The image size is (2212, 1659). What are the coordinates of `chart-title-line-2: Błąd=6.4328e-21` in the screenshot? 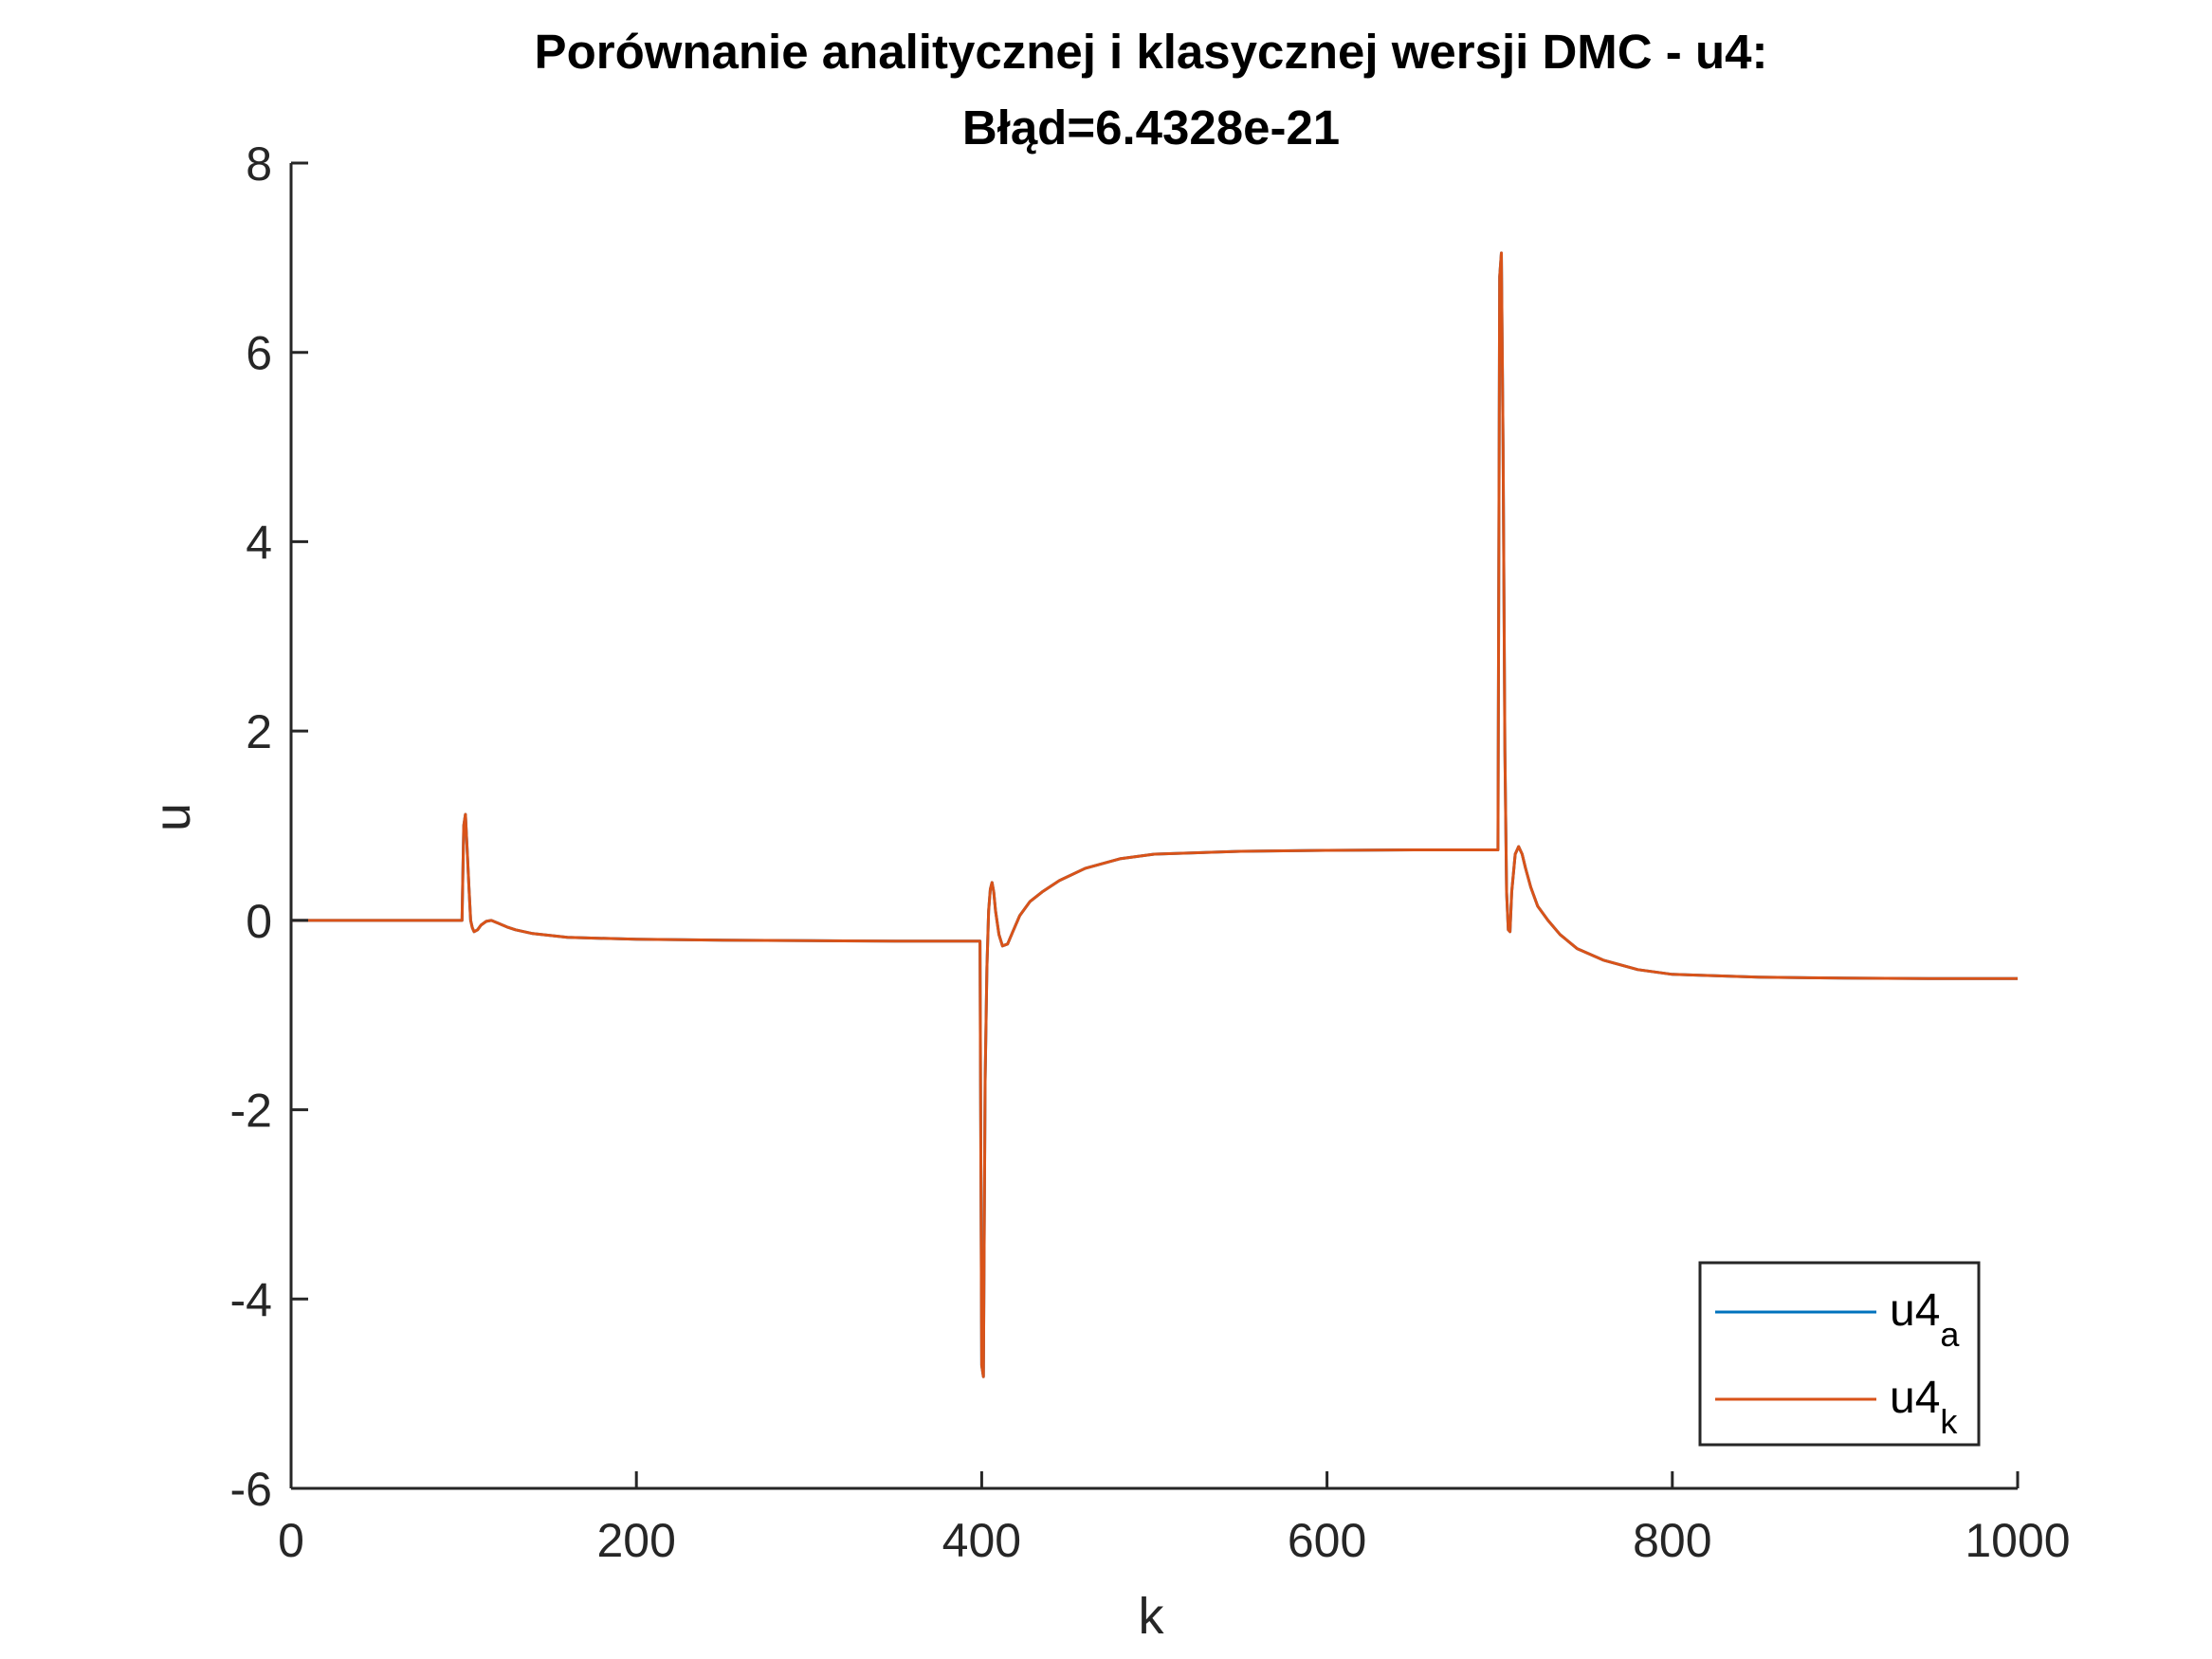 It's located at (1151, 127).